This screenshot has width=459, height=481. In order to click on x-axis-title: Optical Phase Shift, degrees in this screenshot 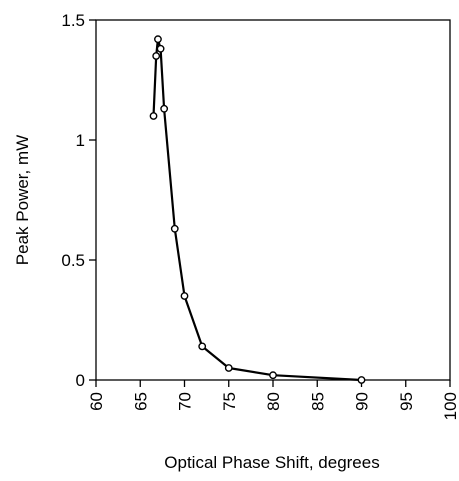, I will do `click(271, 462)`.